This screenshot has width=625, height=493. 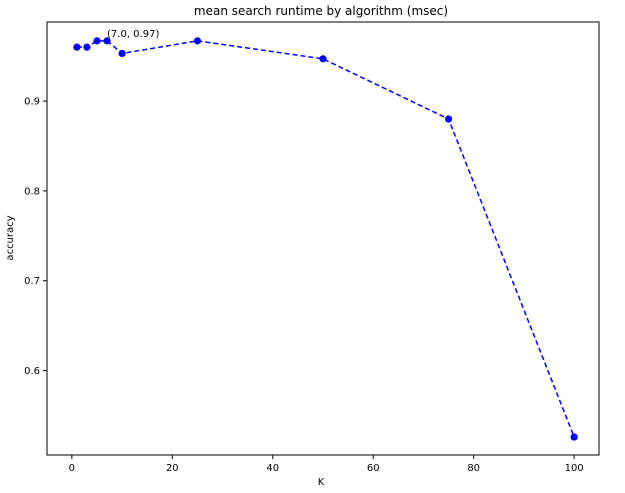 I want to click on y-axis-label: accuracy, so click(x=10, y=237).